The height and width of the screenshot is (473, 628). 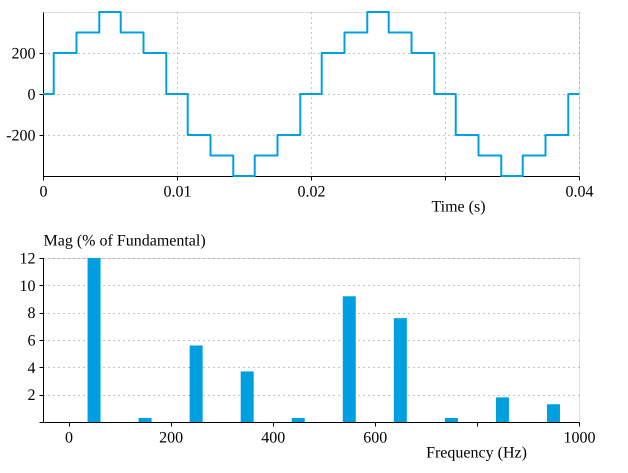 I want to click on y-tick-label: -200, so click(x=21, y=136).